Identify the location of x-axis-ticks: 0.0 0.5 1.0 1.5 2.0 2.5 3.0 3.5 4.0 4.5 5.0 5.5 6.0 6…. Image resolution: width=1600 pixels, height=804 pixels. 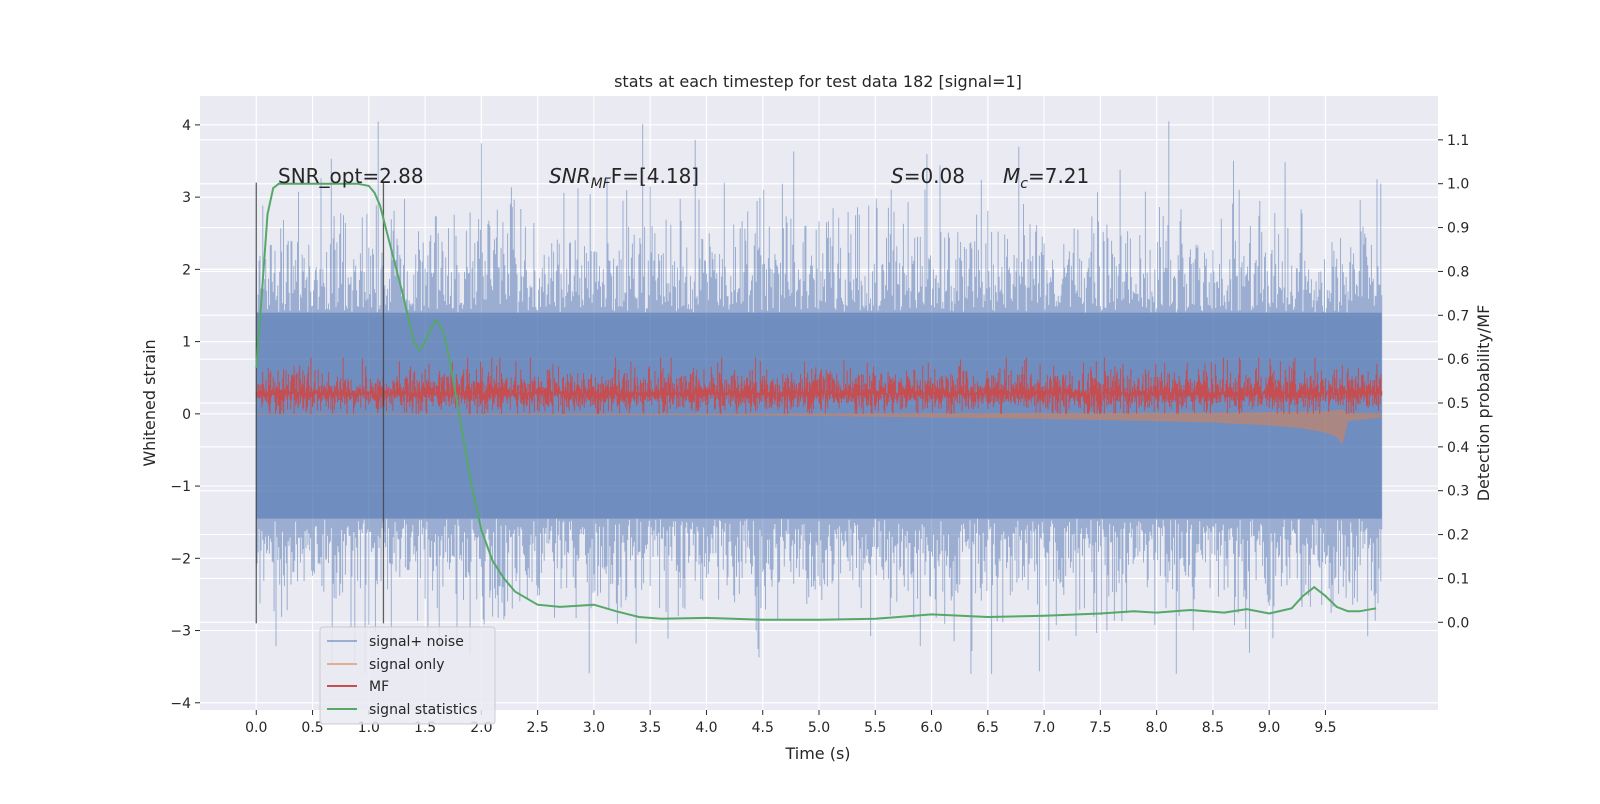
(791, 723).